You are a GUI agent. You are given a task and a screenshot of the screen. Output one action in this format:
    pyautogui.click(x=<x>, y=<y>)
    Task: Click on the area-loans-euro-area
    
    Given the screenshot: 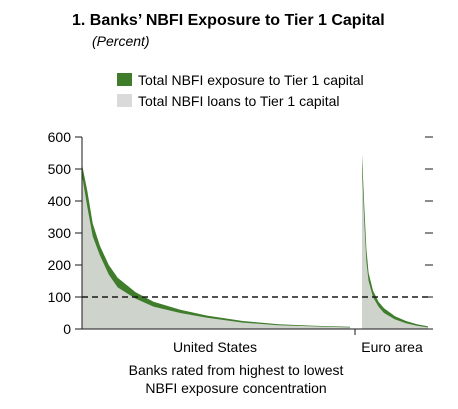 What is the action you would take?
    pyautogui.click(x=395, y=249)
    